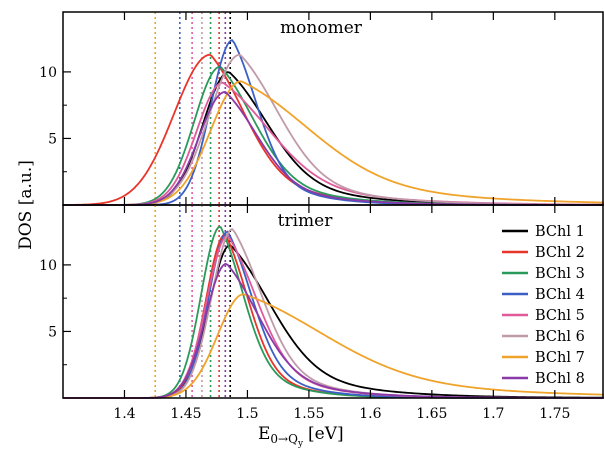 Image resolution: width=604 pixels, height=454 pixels. What do you see at coordinates (560, 295) in the screenshot?
I see `legend-label-bchl-4: BChl 4` at bounding box center [560, 295].